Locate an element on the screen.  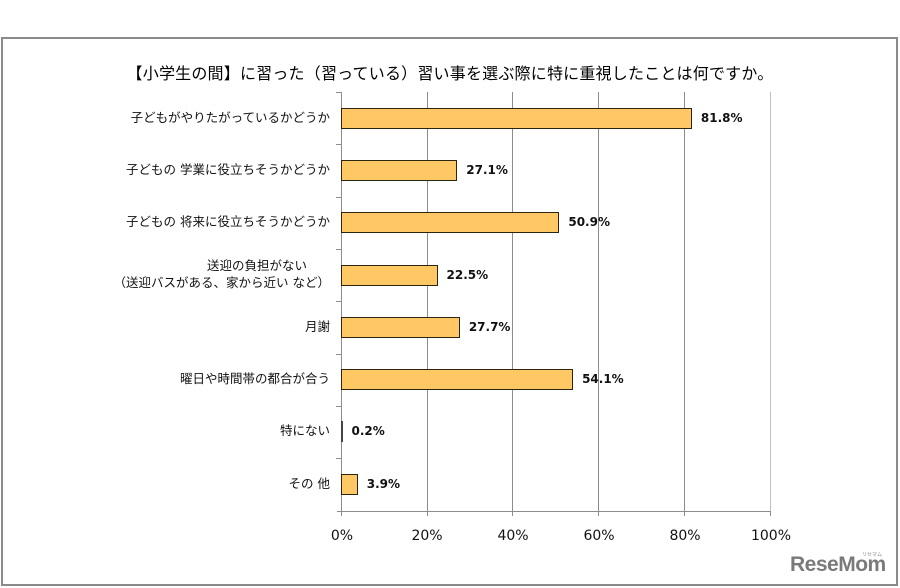
bar-value-label: 0.2% is located at coordinates (368, 431).